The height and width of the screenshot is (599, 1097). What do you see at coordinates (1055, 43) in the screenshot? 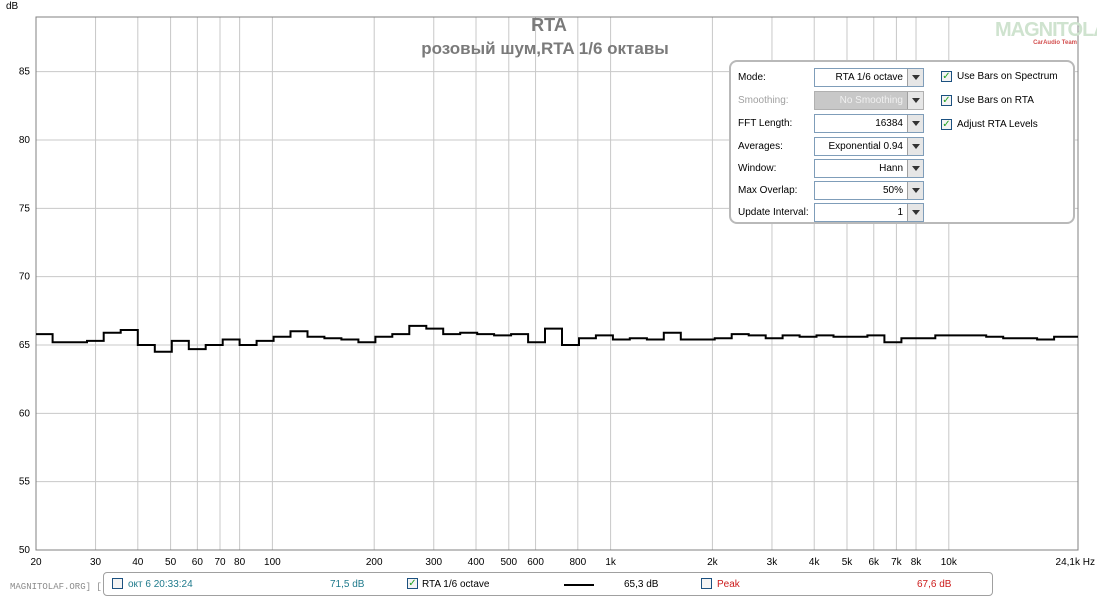
I see `logo-sub-text: CarAudio Team` at bounding box center [1055, 43].